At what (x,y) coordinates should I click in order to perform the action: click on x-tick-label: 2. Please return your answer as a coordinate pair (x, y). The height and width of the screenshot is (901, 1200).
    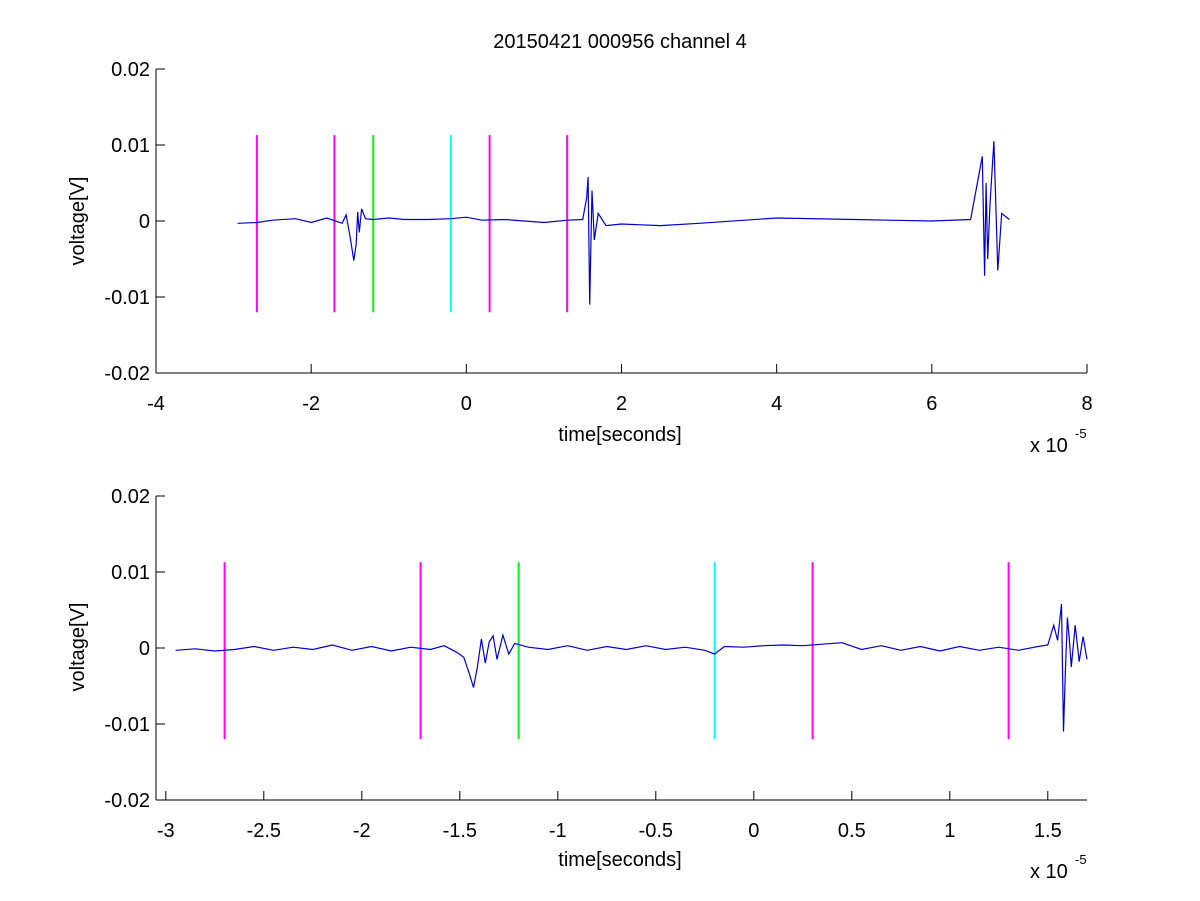
    Looking at the image, I should click on (621, 404).